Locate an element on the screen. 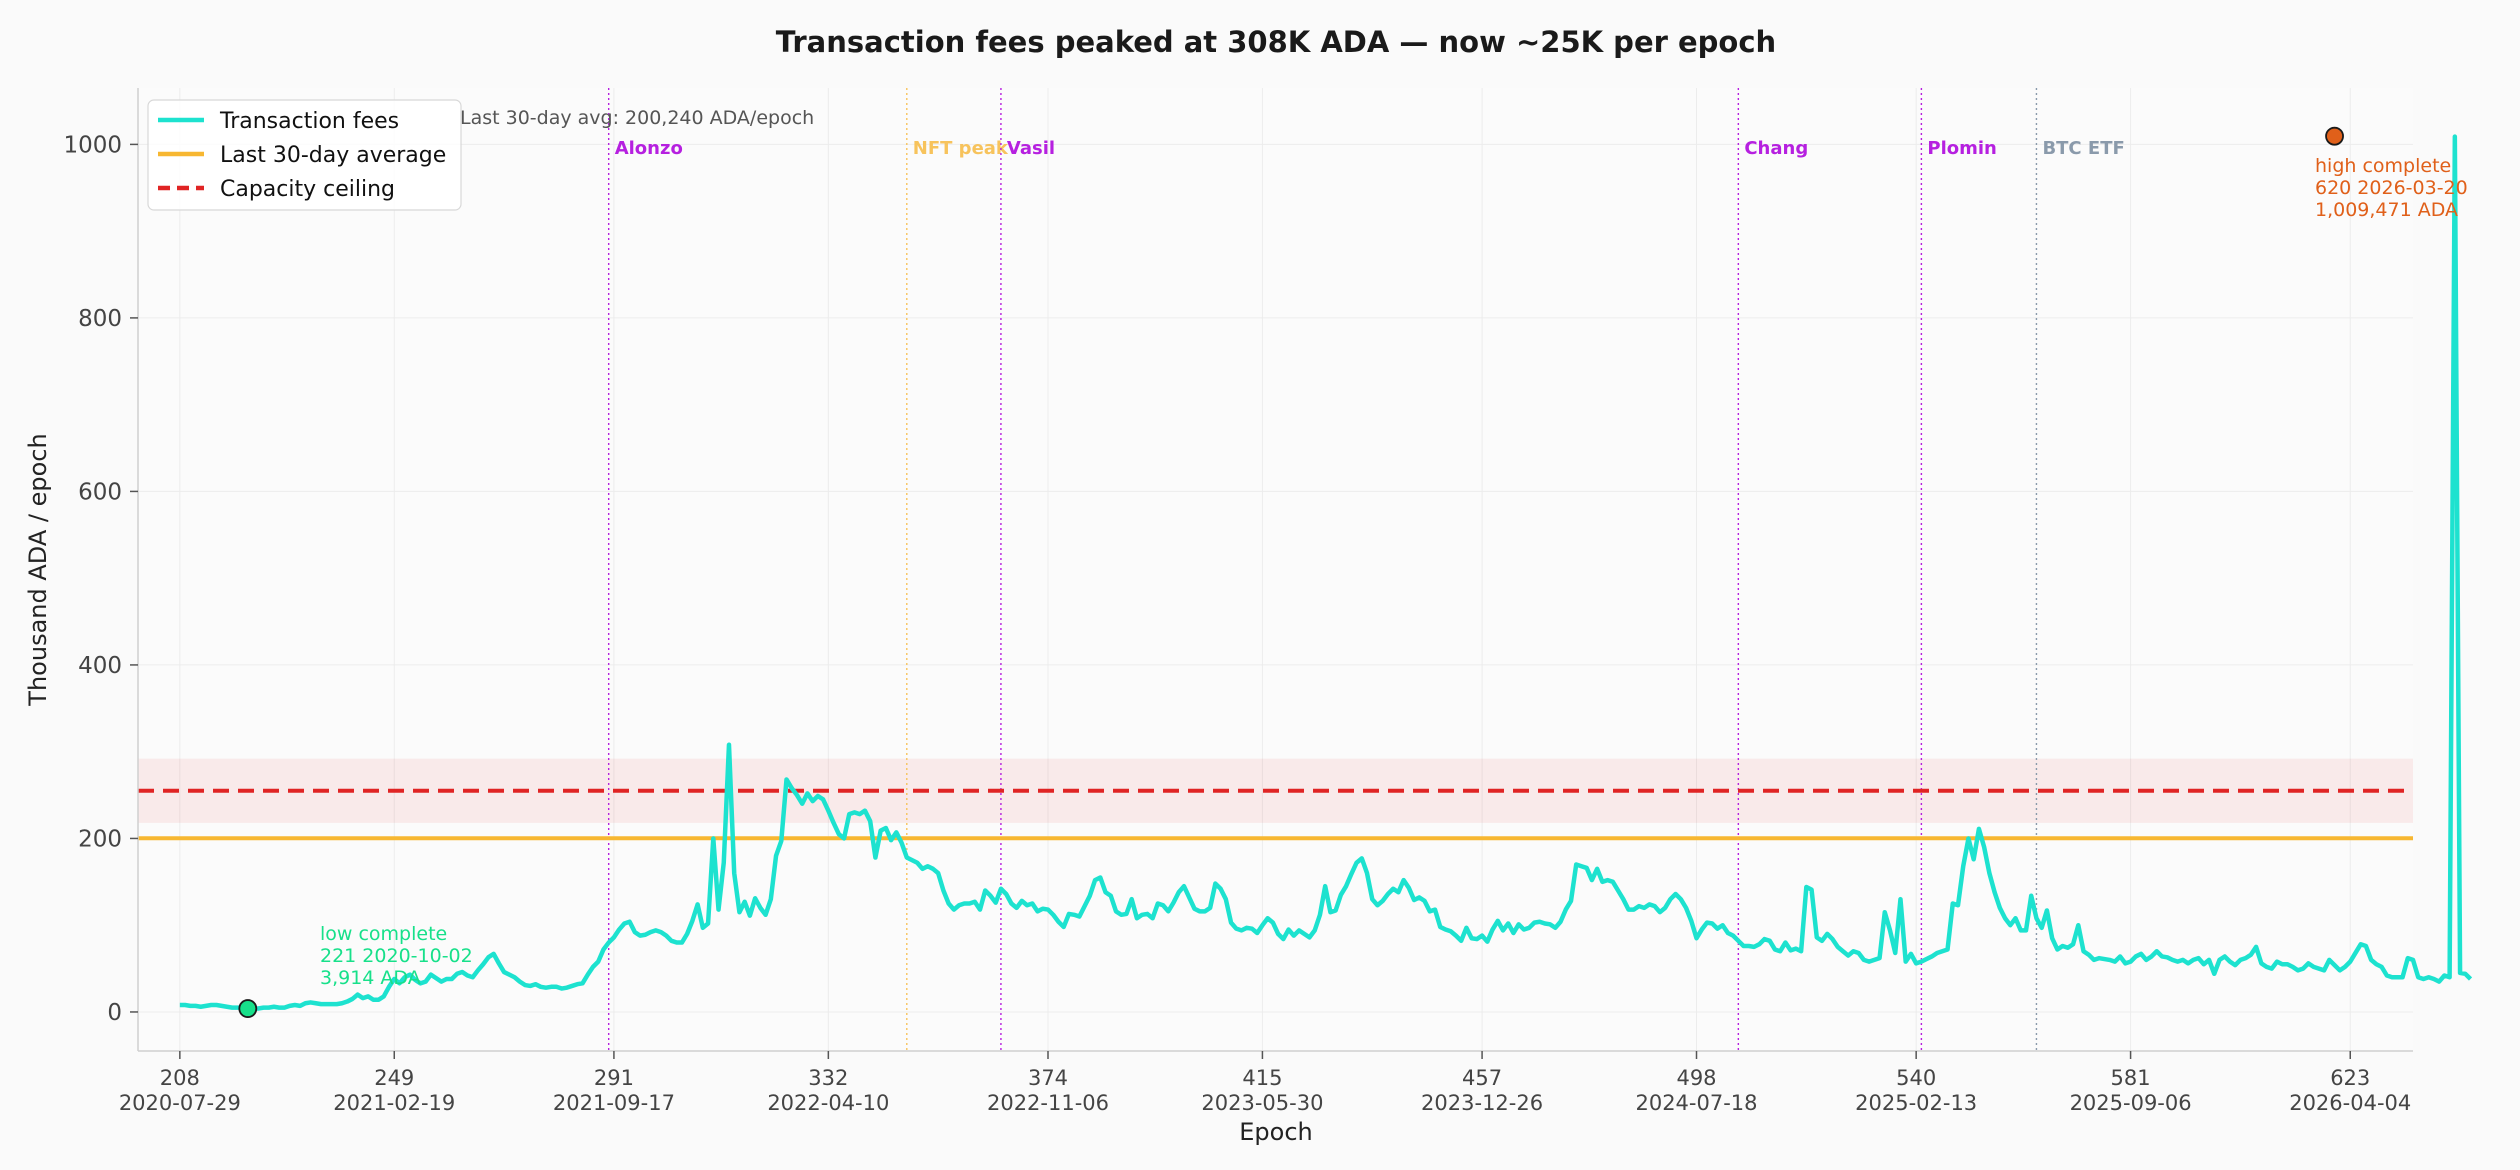 The height and width of the screenshot is (1170, 2520). y-tick-label: 200 is located at coordinates (100, 839).